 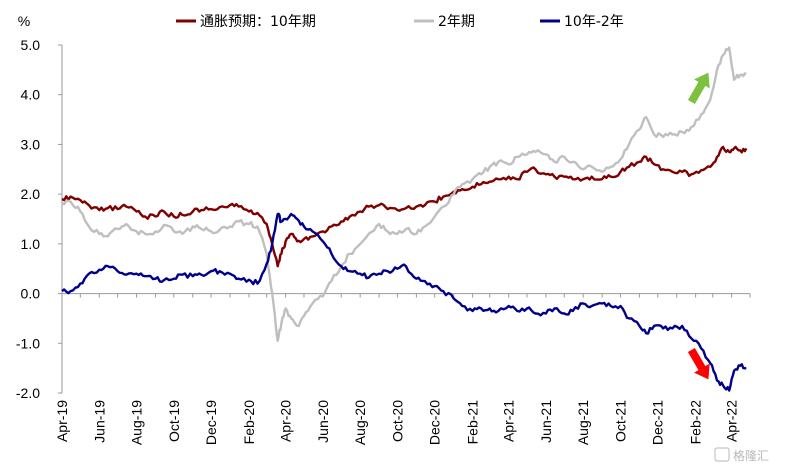 I want to click on x-tick-label: Apr-20, so click(x=286, y=421).